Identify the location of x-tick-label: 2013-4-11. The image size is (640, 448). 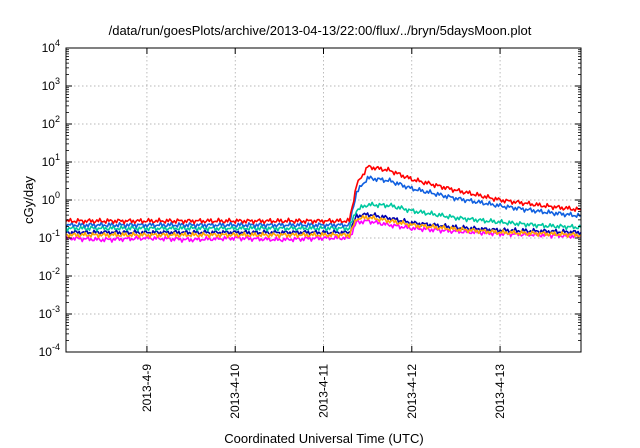
(324, 391).